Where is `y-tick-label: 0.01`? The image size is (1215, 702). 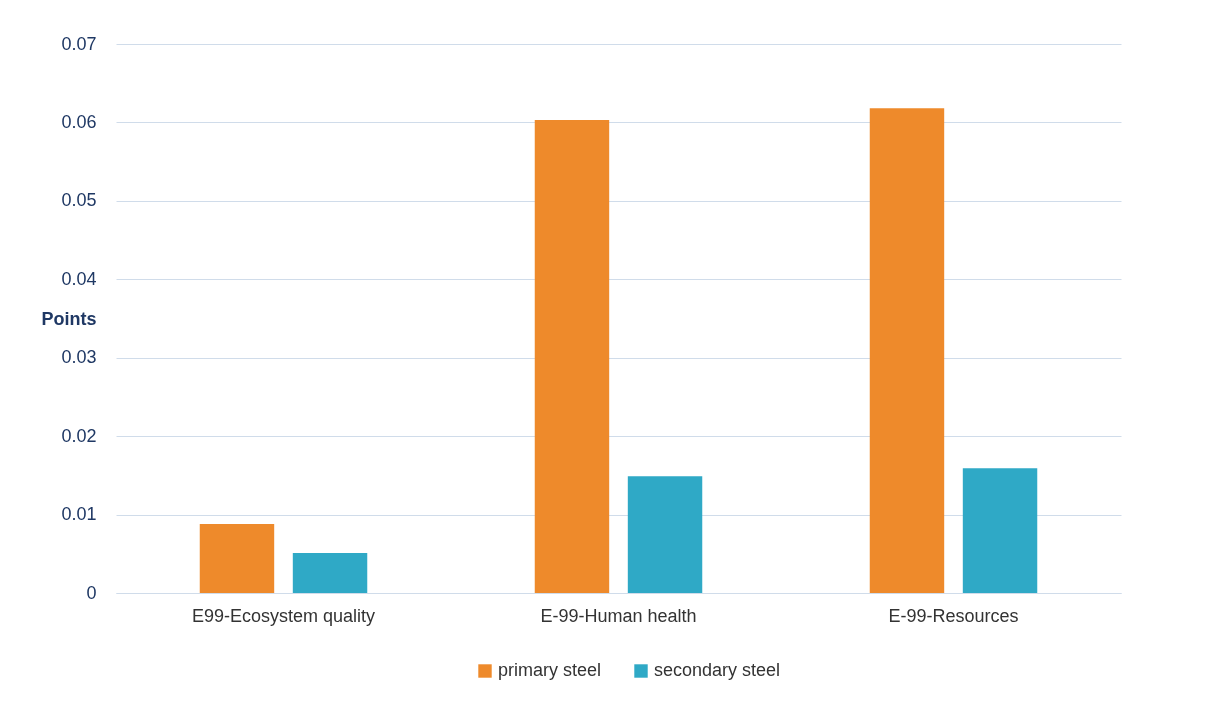 y-tick-label: 0.01 is located at coordinates (79, 514).